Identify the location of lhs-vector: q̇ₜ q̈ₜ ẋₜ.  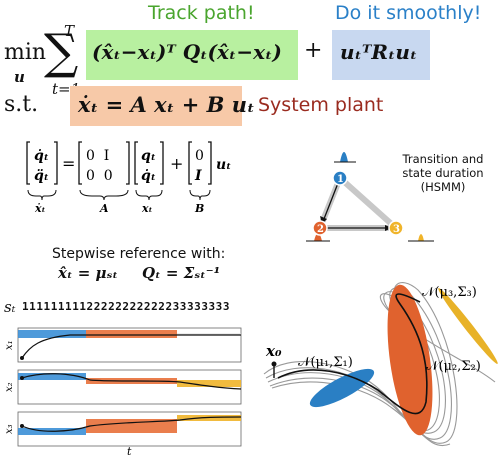
(42, 177).